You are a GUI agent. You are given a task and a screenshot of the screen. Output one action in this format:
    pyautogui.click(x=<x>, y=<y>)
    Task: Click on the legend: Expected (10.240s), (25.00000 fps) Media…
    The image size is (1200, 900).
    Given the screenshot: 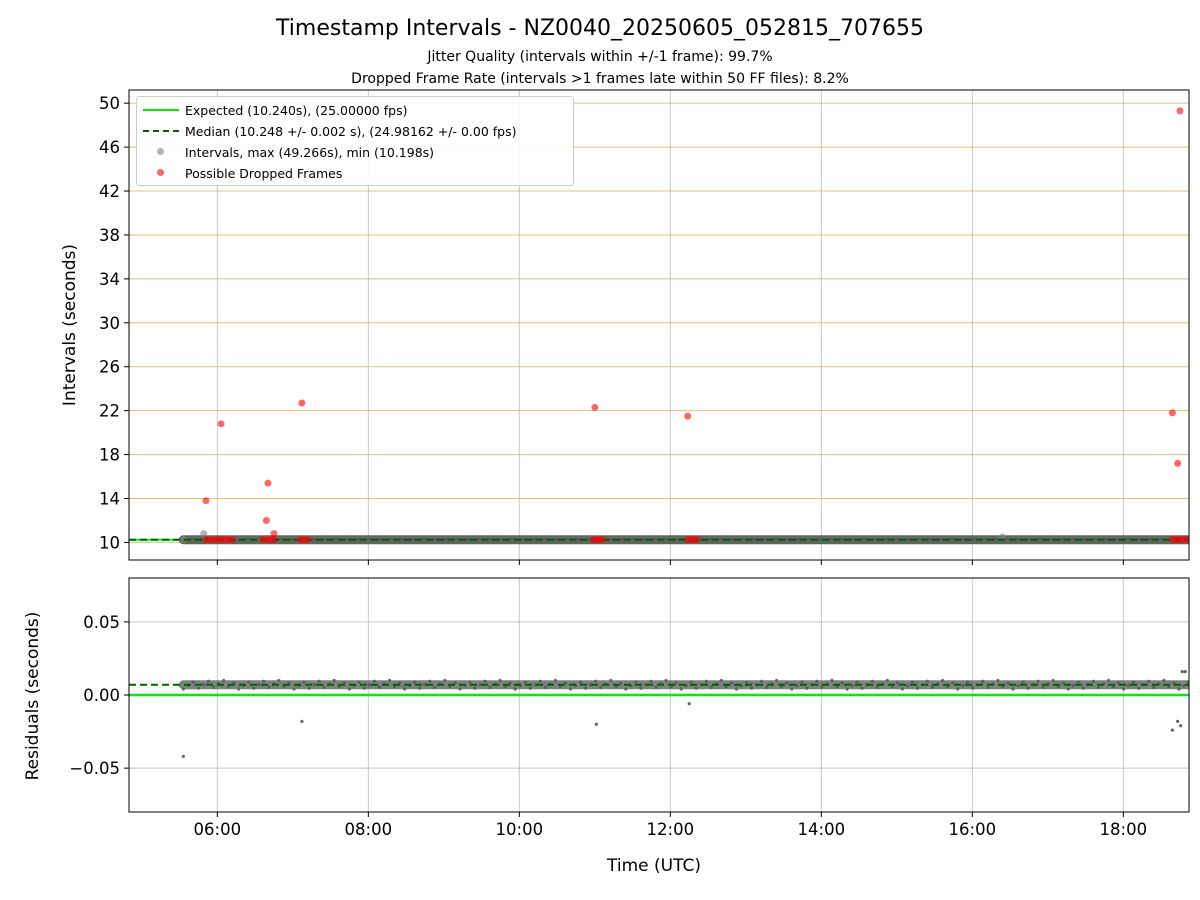 What is the action you would take?
    pyautogui.click(x=355, y=141)
    